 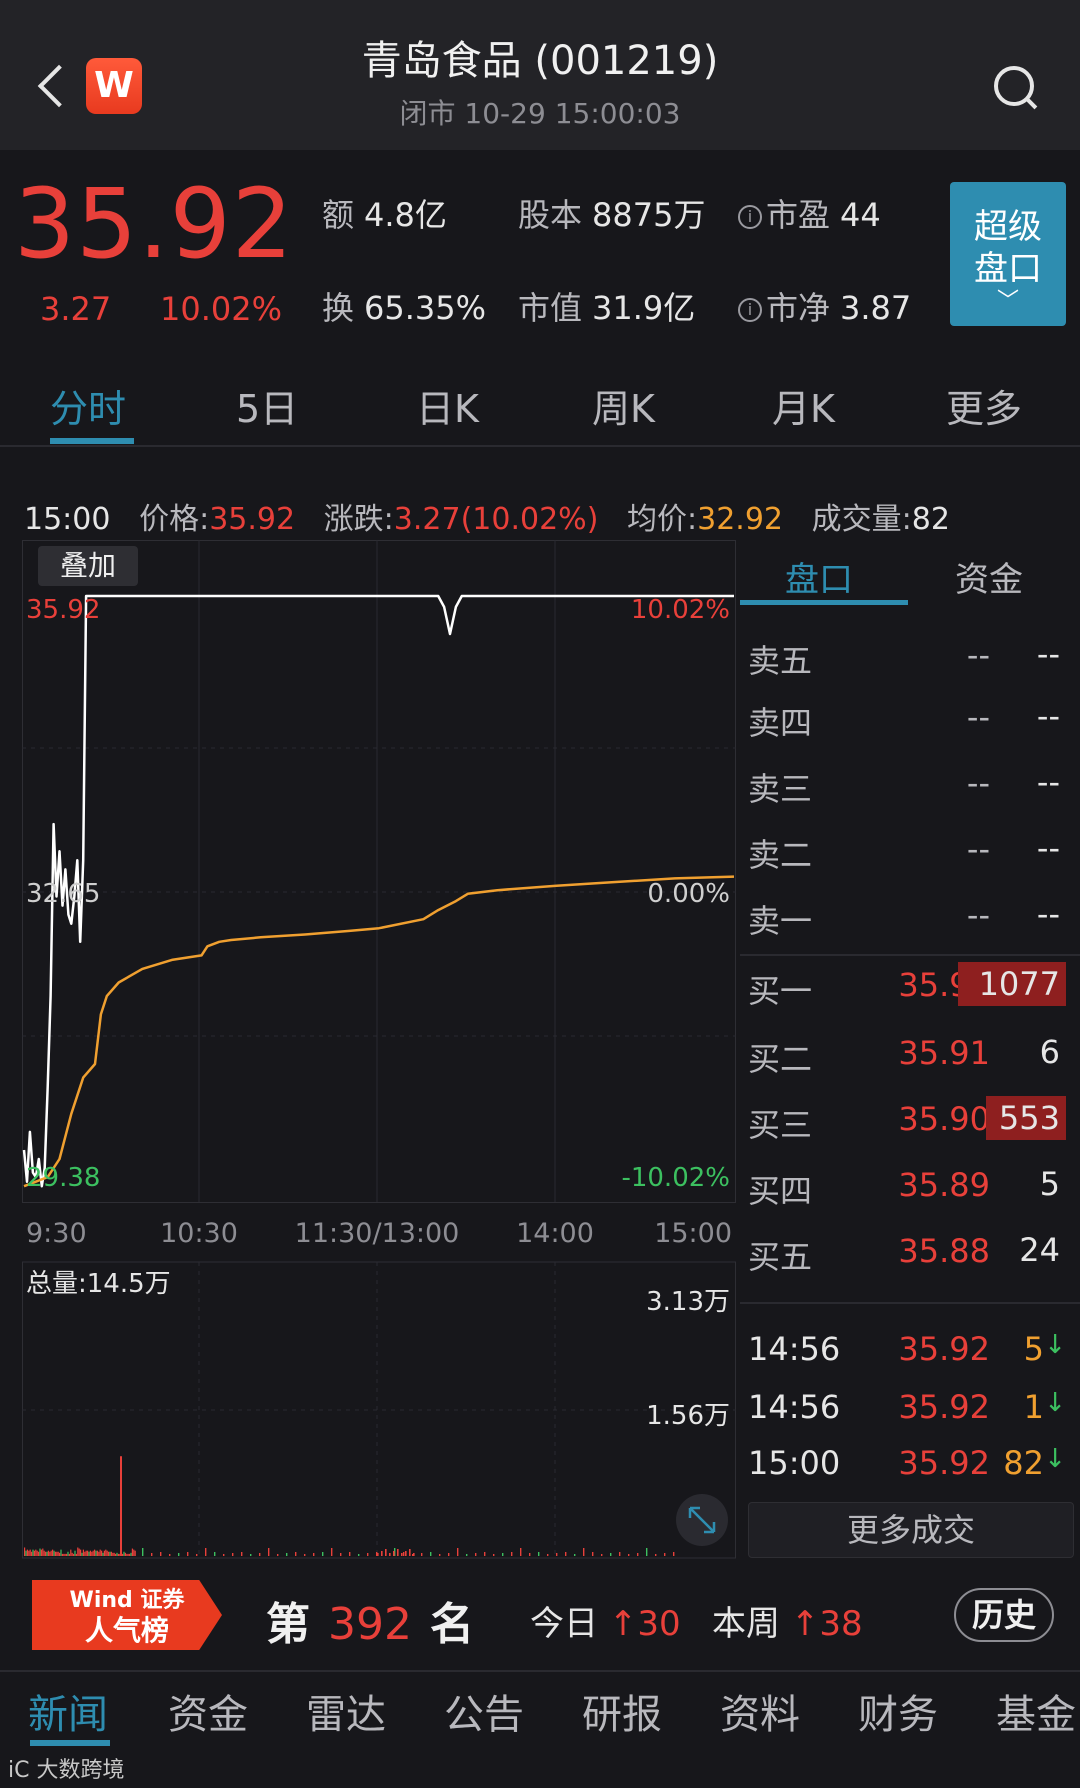 I want to click on tab-monthly-k: 月K, so click(x=803, y=409).